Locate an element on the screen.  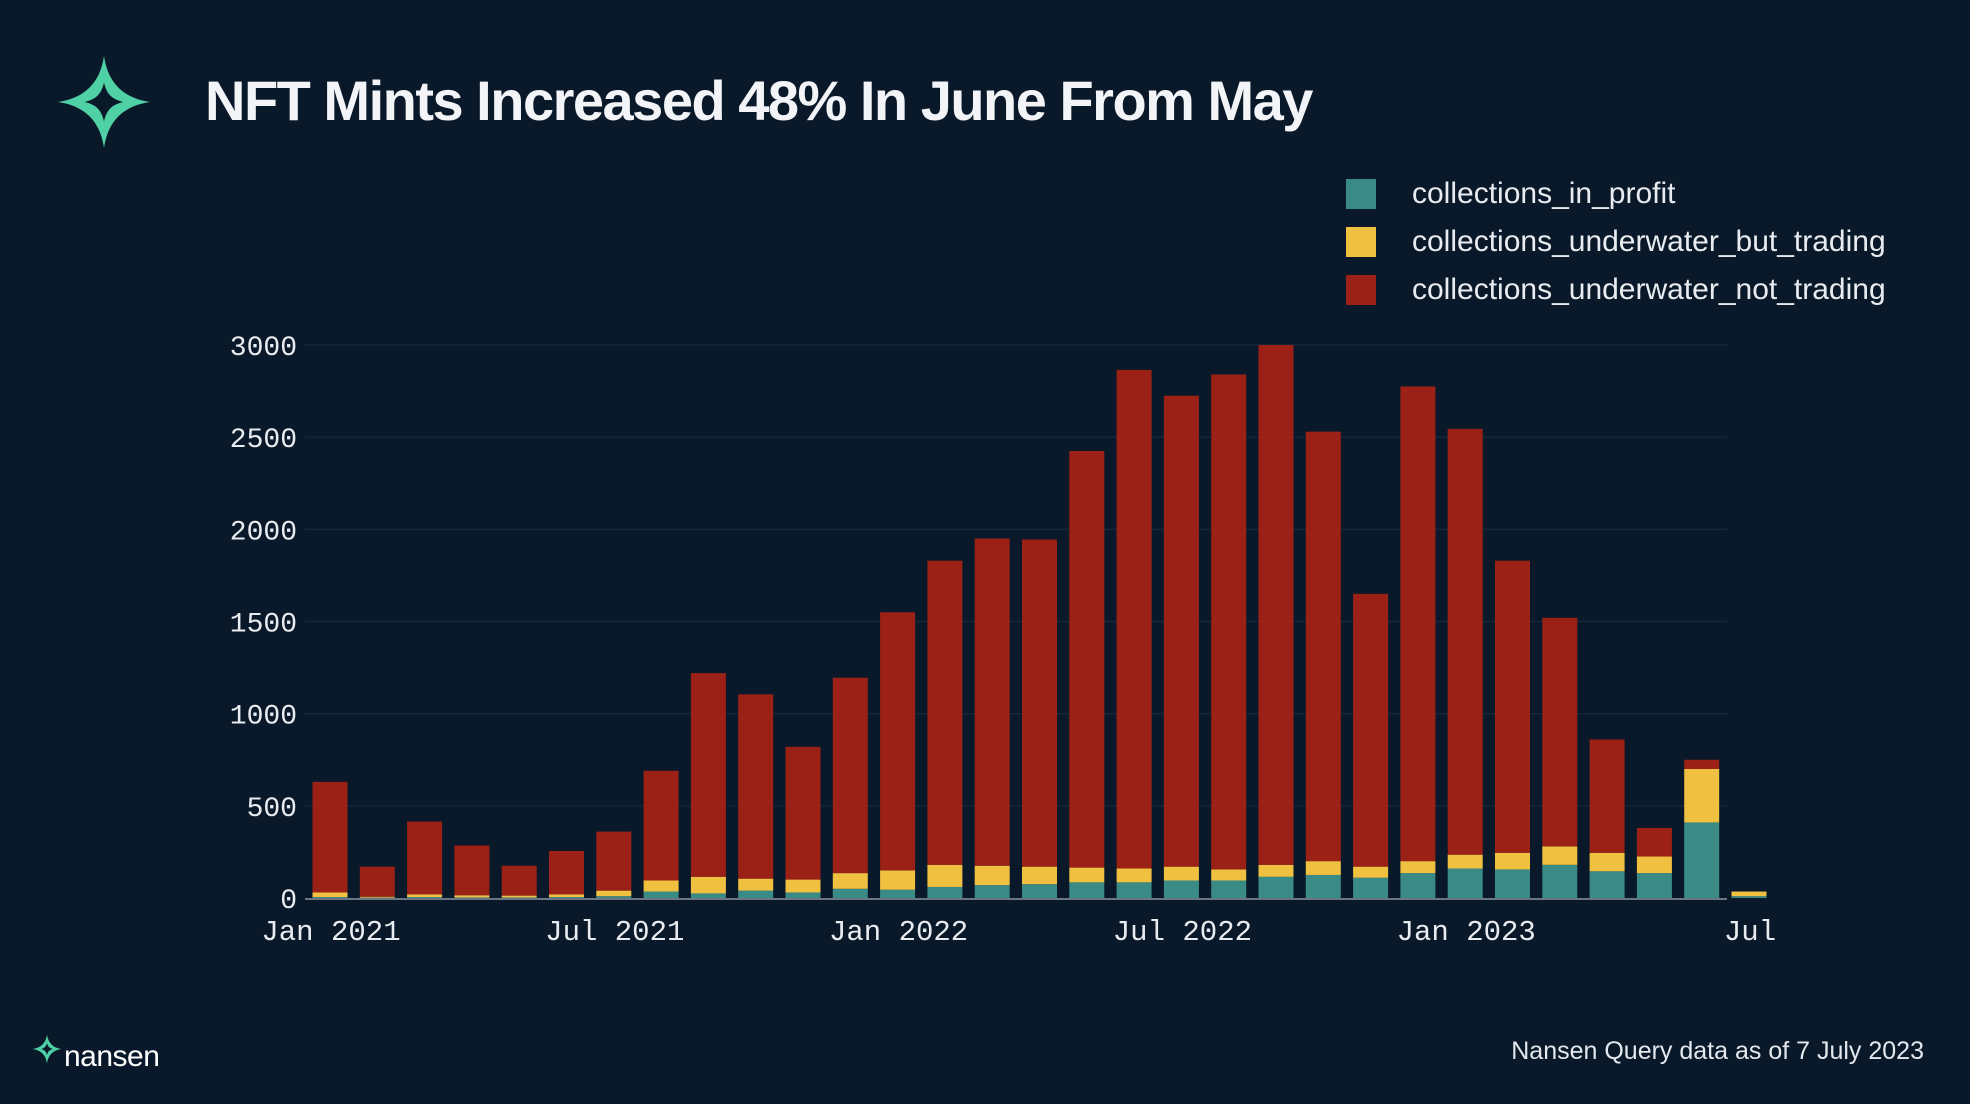
legend-item-underwater-not-trading: collections_underwater_not_trading is located at coordinates (1616, 290).